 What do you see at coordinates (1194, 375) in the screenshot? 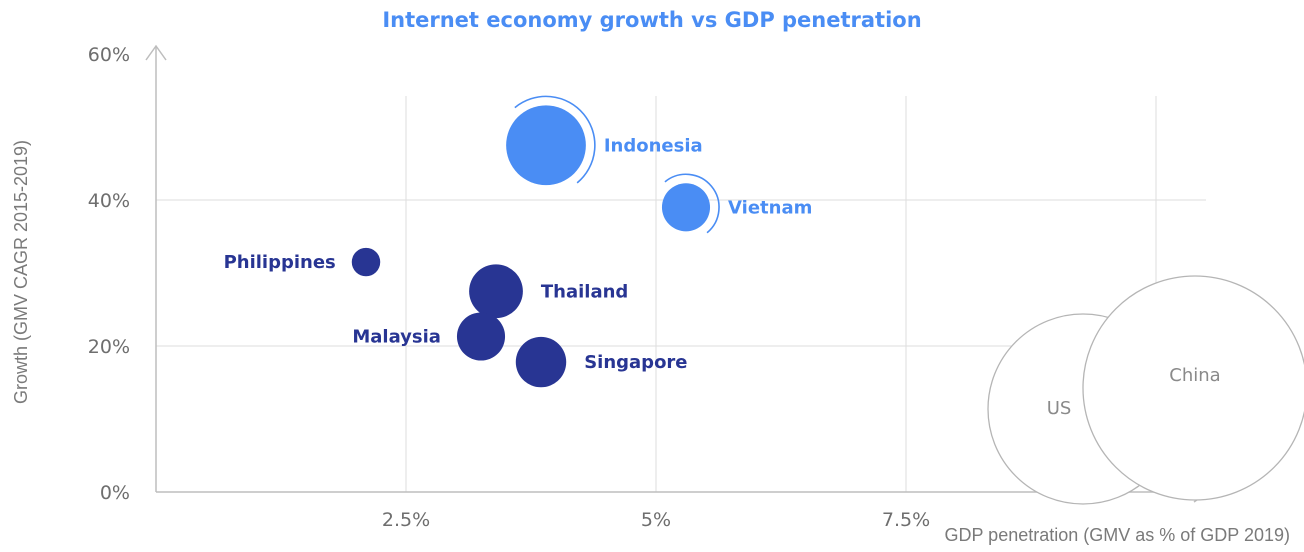
I see `reference-bubble-label: China` at bounding box center [1194, 375].